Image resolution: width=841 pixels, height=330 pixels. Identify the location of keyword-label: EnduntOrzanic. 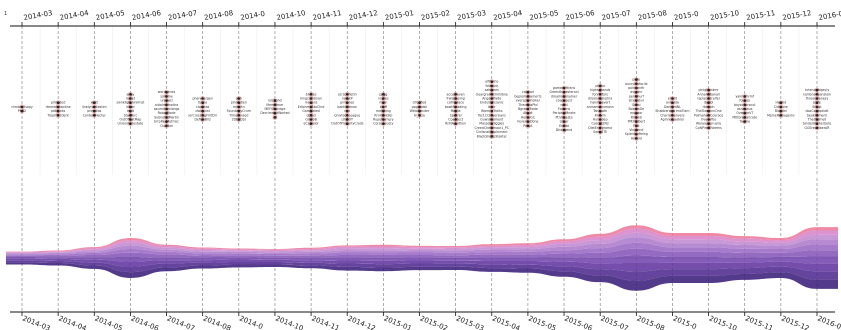
(492, 103).